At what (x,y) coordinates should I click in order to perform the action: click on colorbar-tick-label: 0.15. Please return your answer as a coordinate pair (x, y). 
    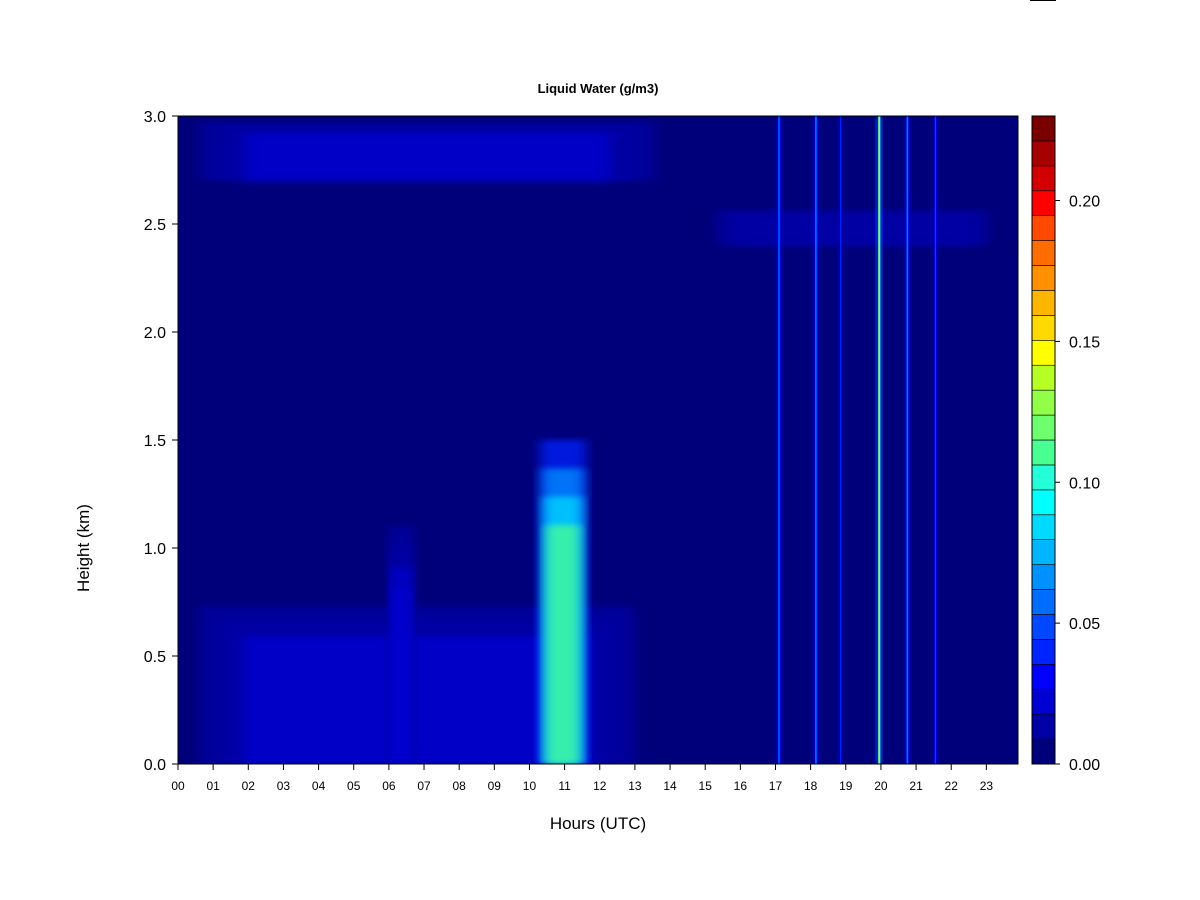
    Looking at the image, I should click on (1084, 342).